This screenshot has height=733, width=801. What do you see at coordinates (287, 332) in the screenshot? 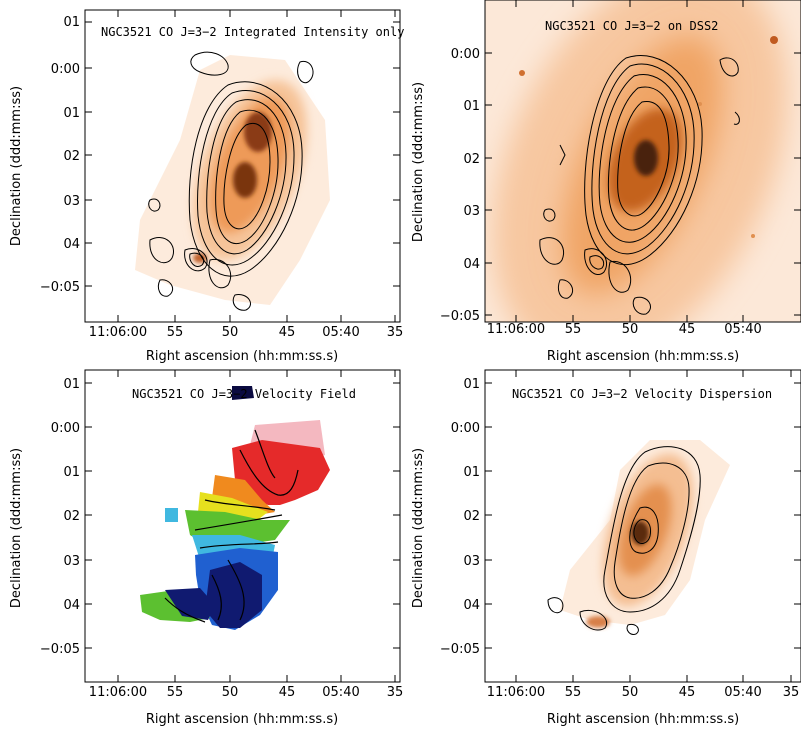
I see `xtick-0-3: 45` at bounding box center [287, 332].